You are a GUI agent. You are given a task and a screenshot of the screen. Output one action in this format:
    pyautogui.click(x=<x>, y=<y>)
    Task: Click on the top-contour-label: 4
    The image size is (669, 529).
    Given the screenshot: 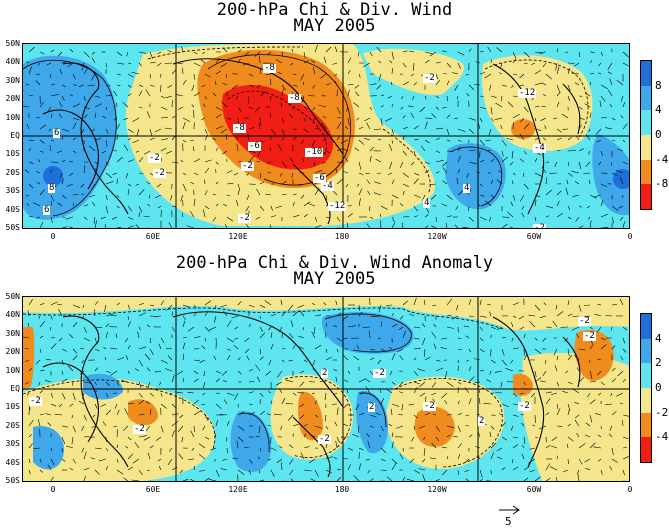 What is the action you would take?
    pyautogui.click(x=467, y=188)
    